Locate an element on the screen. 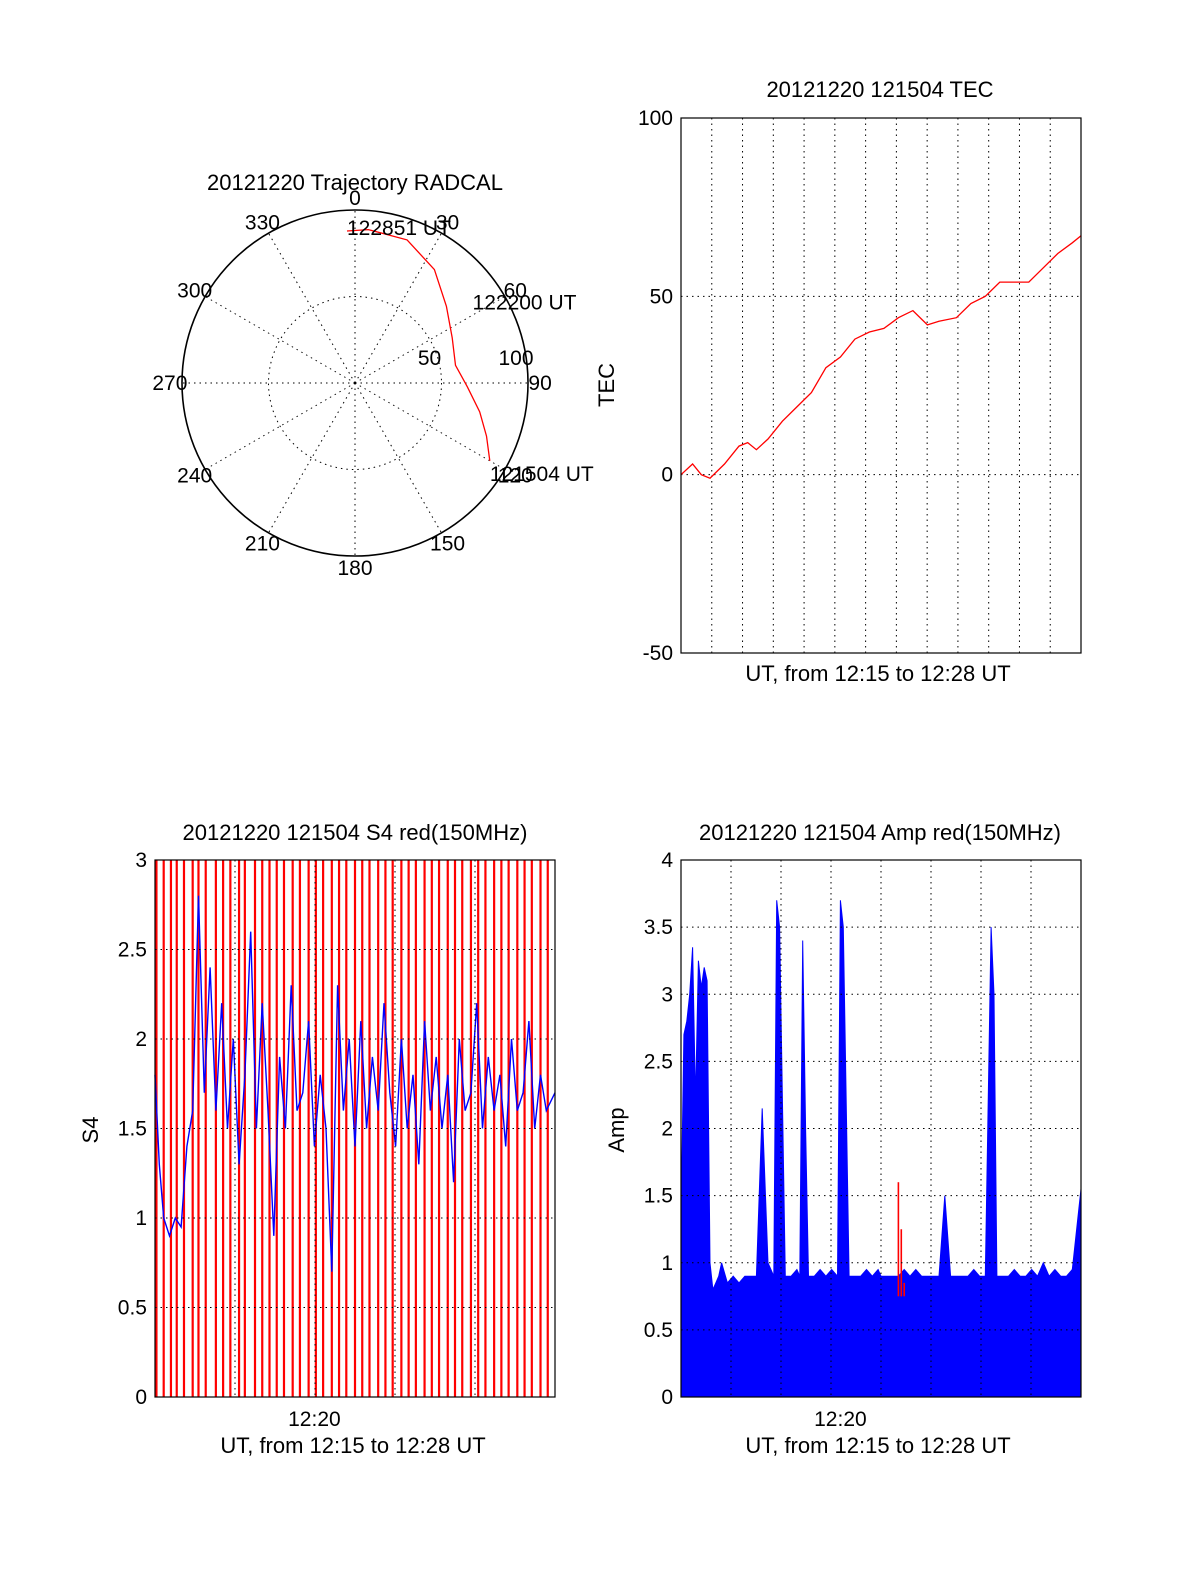  amp-y-tick: 2 is located at coordinates (667, 1129).